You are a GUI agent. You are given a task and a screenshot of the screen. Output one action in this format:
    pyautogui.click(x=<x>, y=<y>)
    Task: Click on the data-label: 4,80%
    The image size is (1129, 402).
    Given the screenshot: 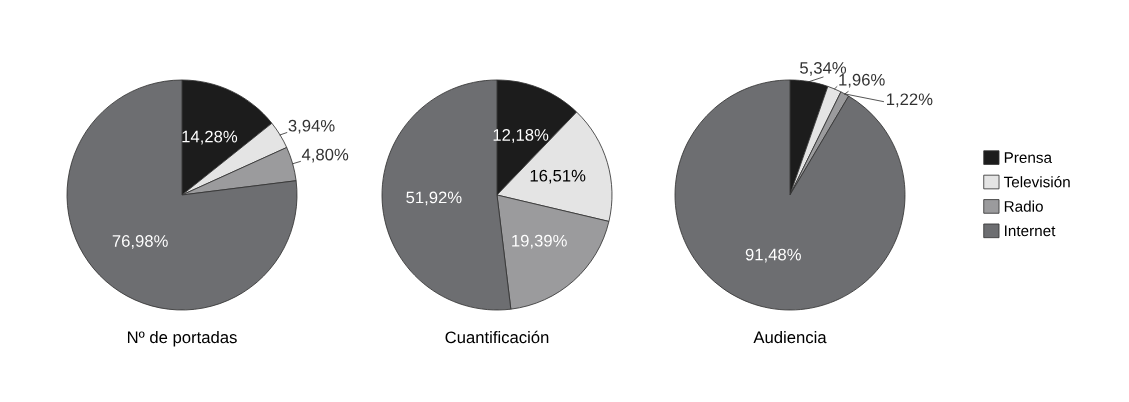 What is the action you would take?
    pyautogui.click(x=325, y=155)
    